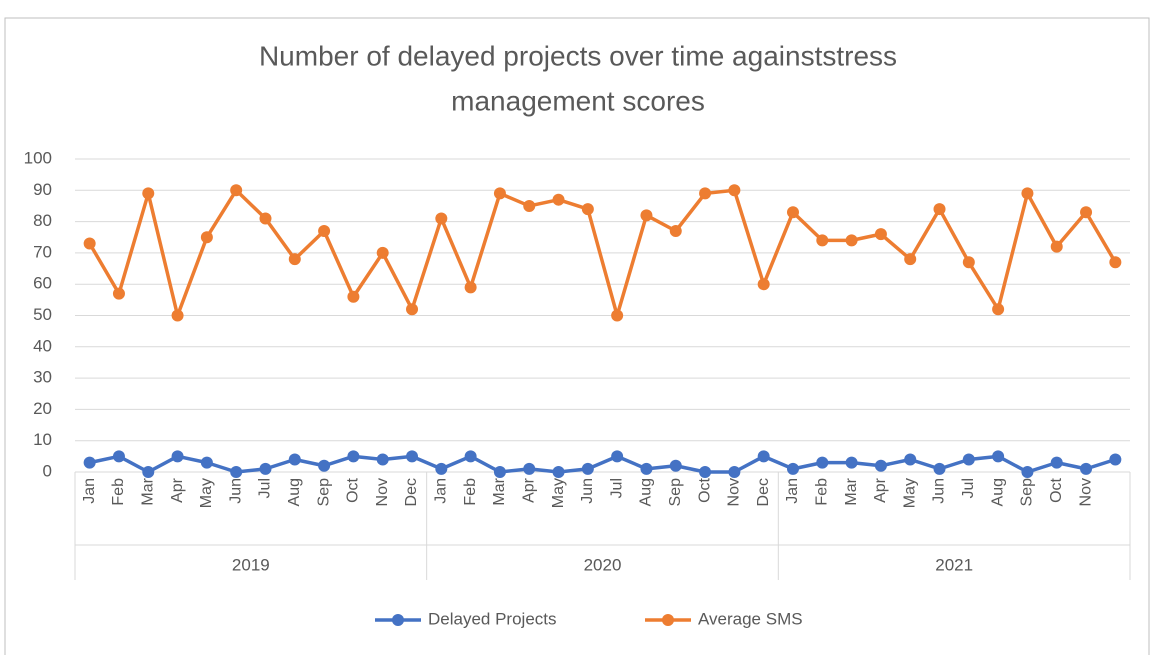  Describe the element at coordinates (47, 470) in the screenshot. I see `y-tick-label: 0` at that location.